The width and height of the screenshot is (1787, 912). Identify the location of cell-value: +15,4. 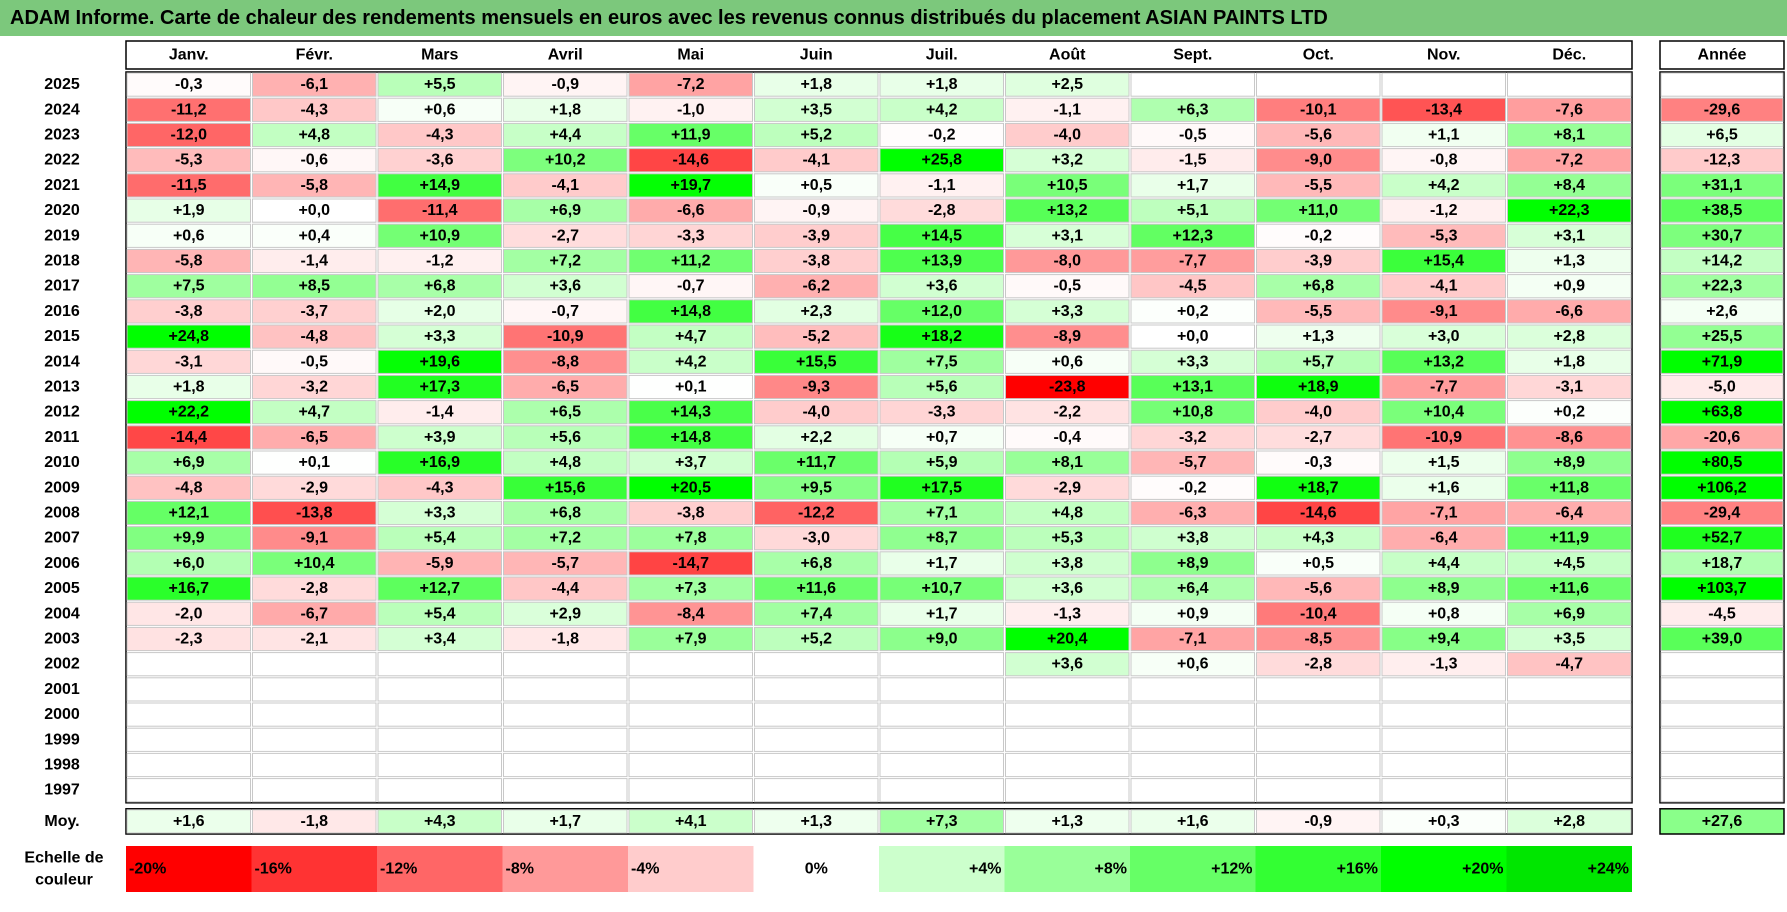
(1444, 261).